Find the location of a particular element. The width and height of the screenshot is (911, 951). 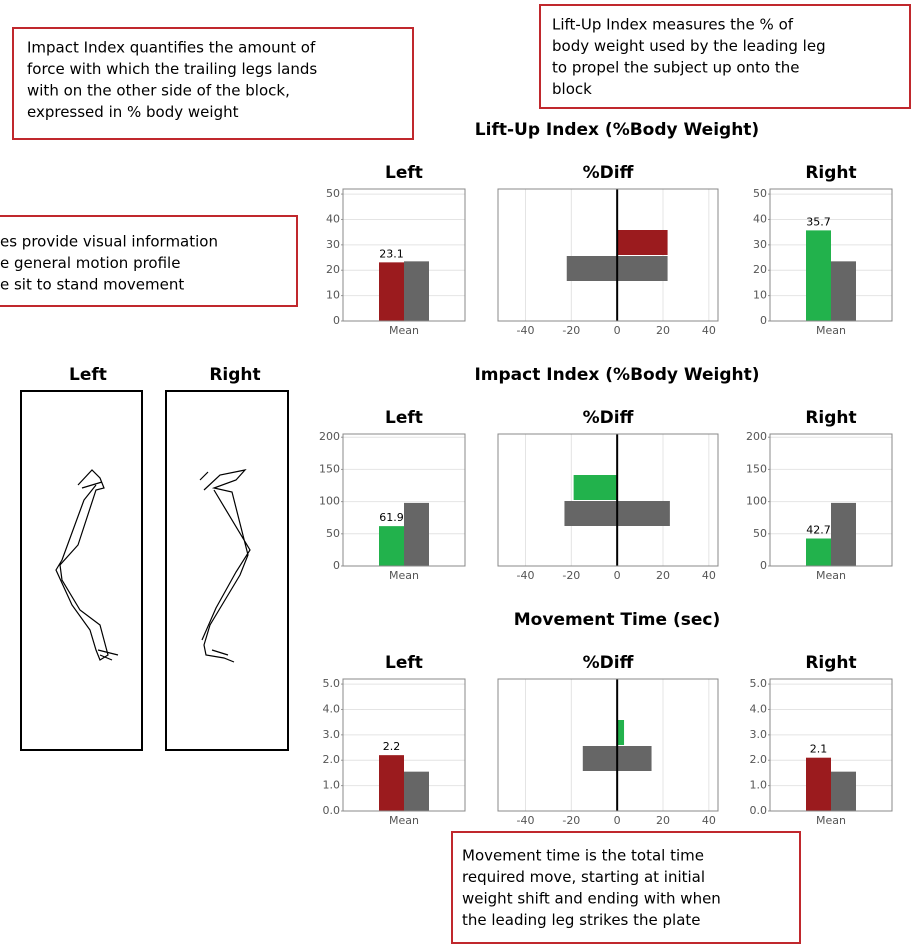

annotation-text: the leading leg strikes the plate is located at coordinates (581, 920).